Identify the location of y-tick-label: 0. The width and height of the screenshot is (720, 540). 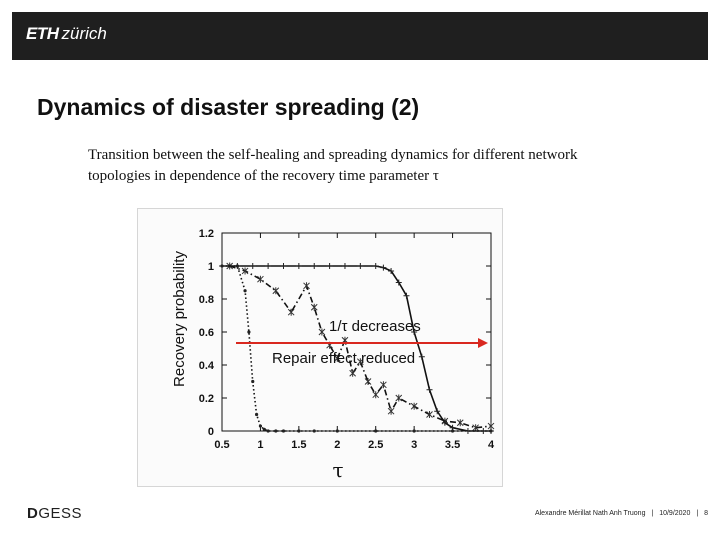
(211, 432).